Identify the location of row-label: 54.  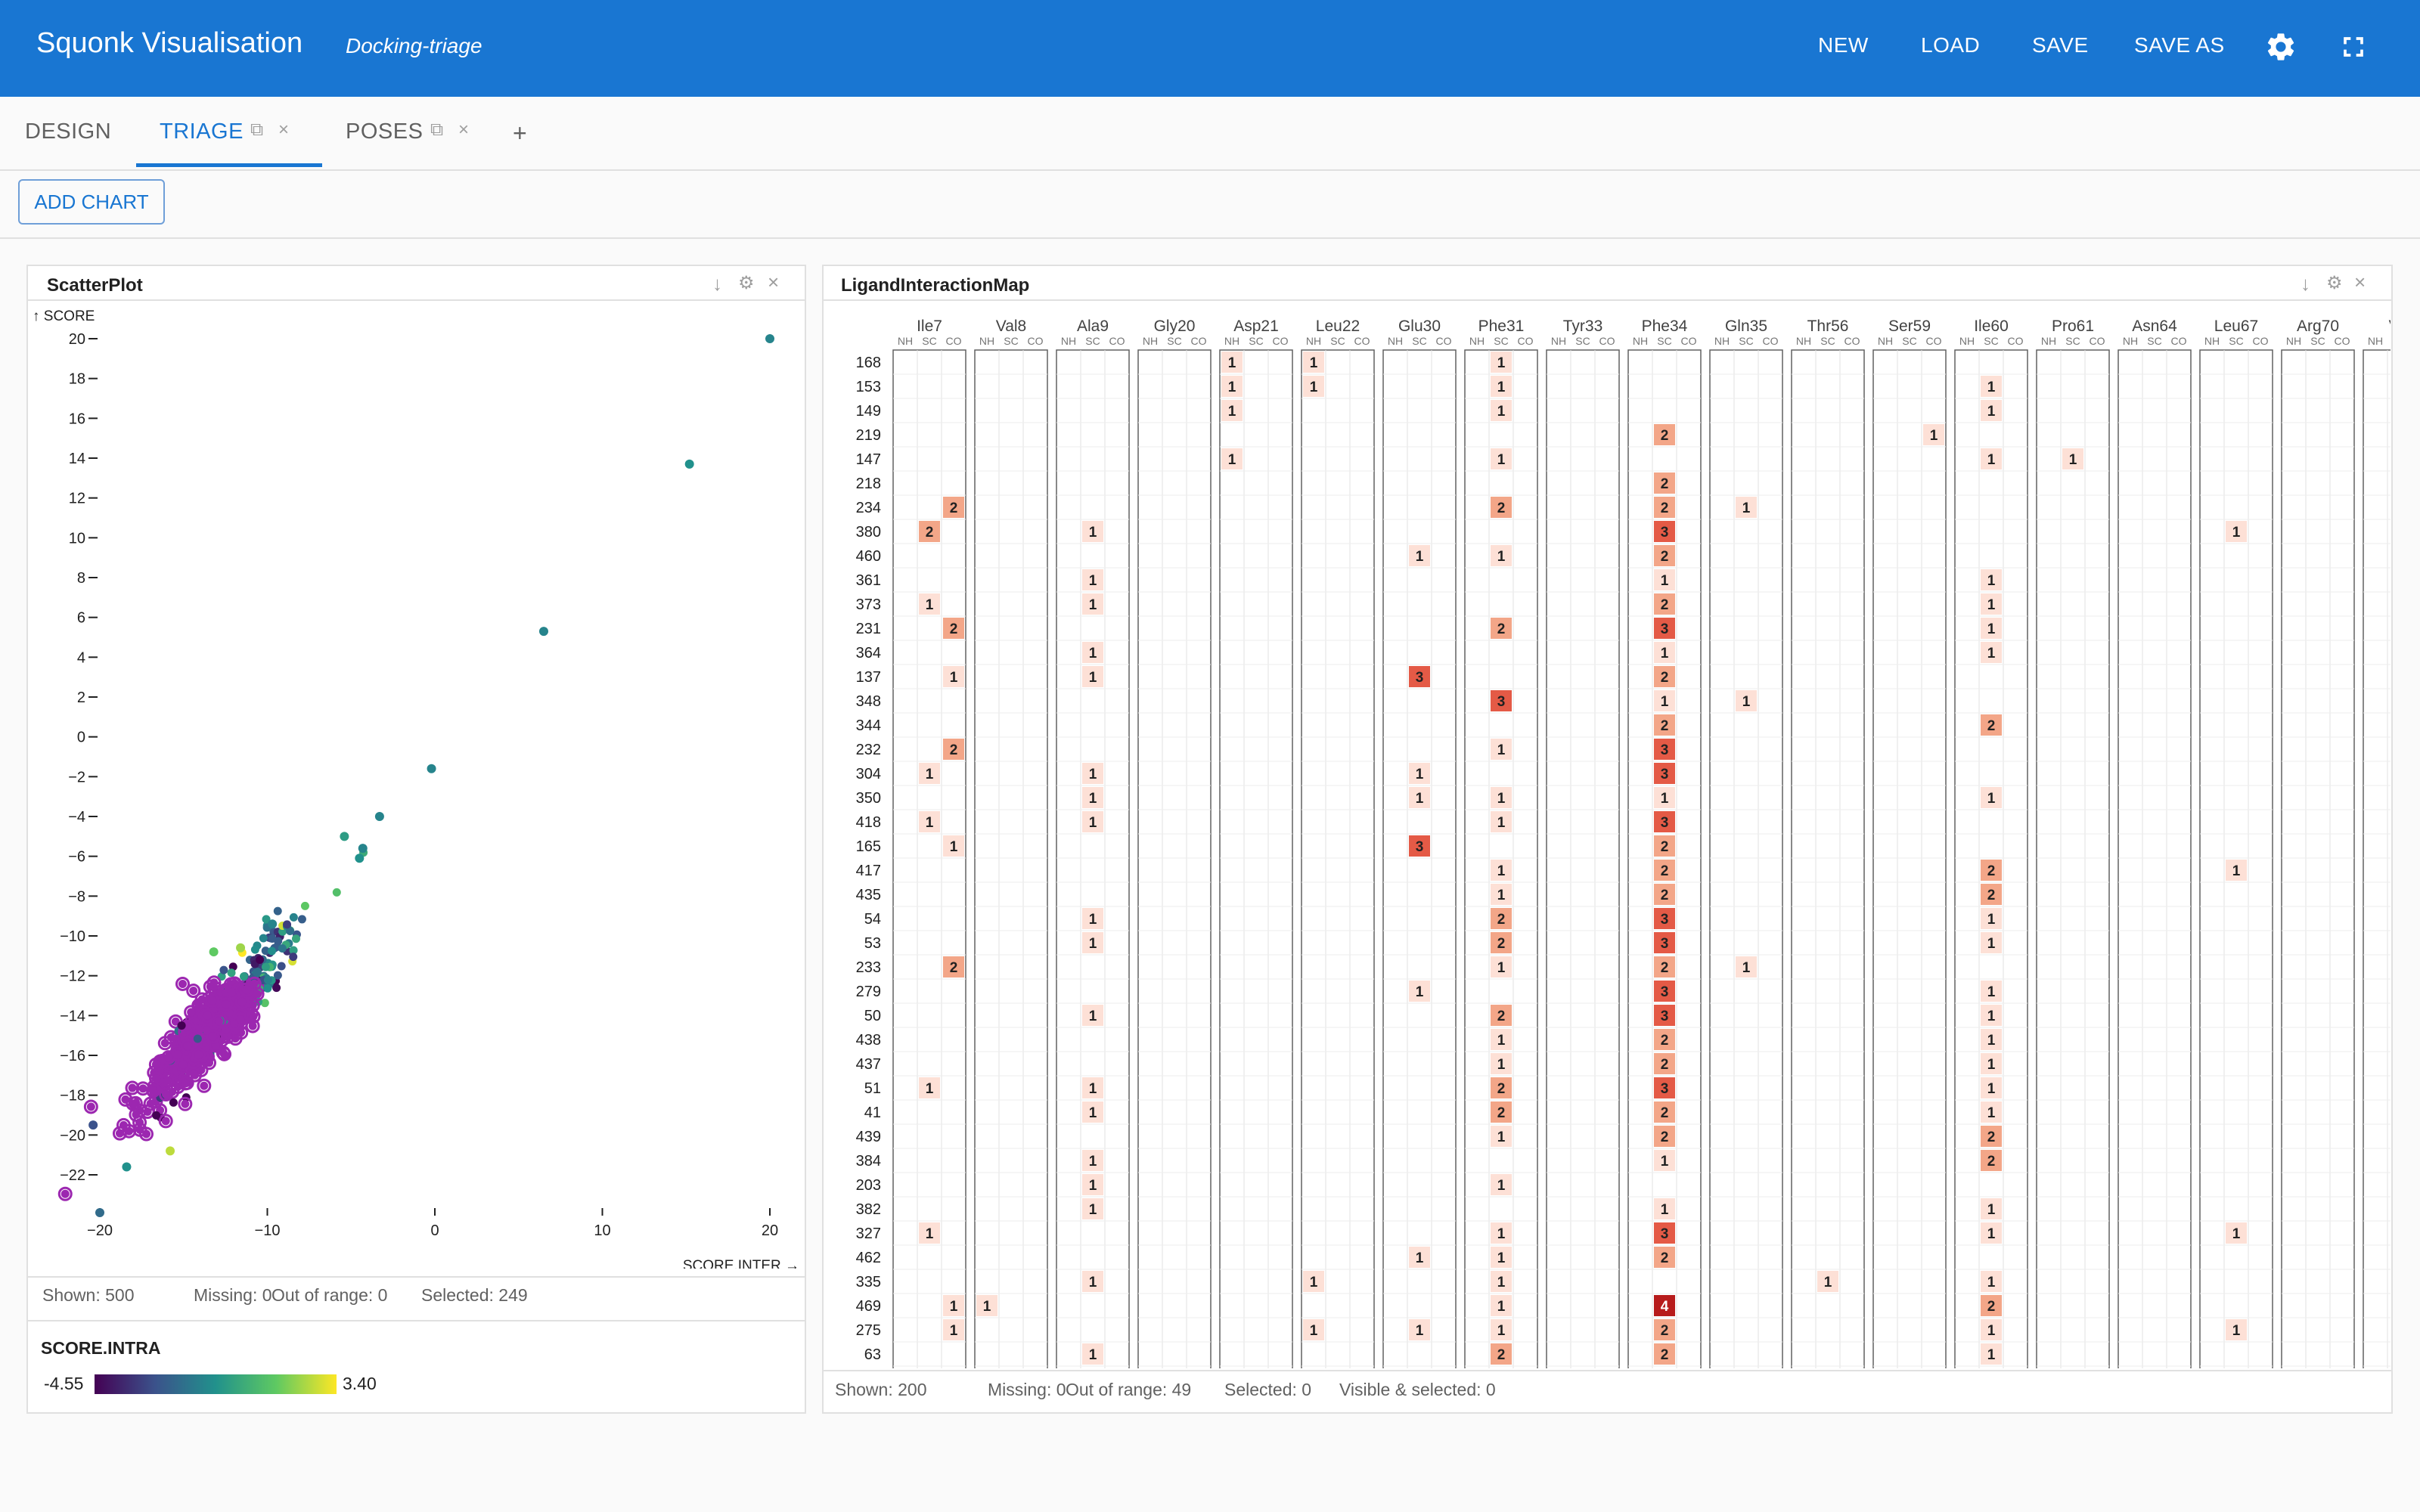
(872, 919).